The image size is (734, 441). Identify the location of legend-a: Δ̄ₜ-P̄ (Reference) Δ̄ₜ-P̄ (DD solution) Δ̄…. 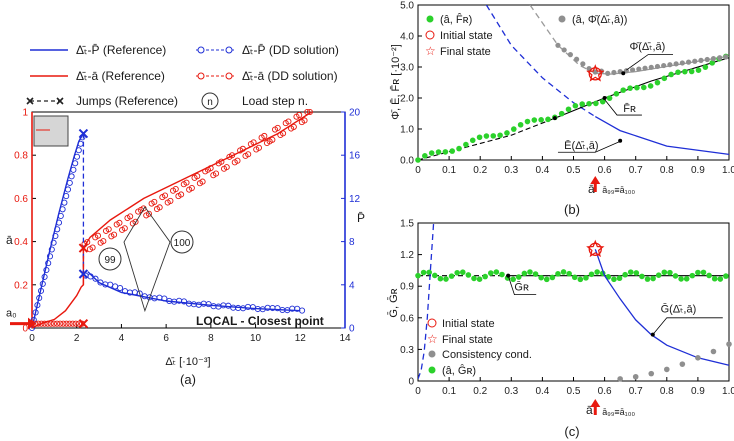
(182, 76).